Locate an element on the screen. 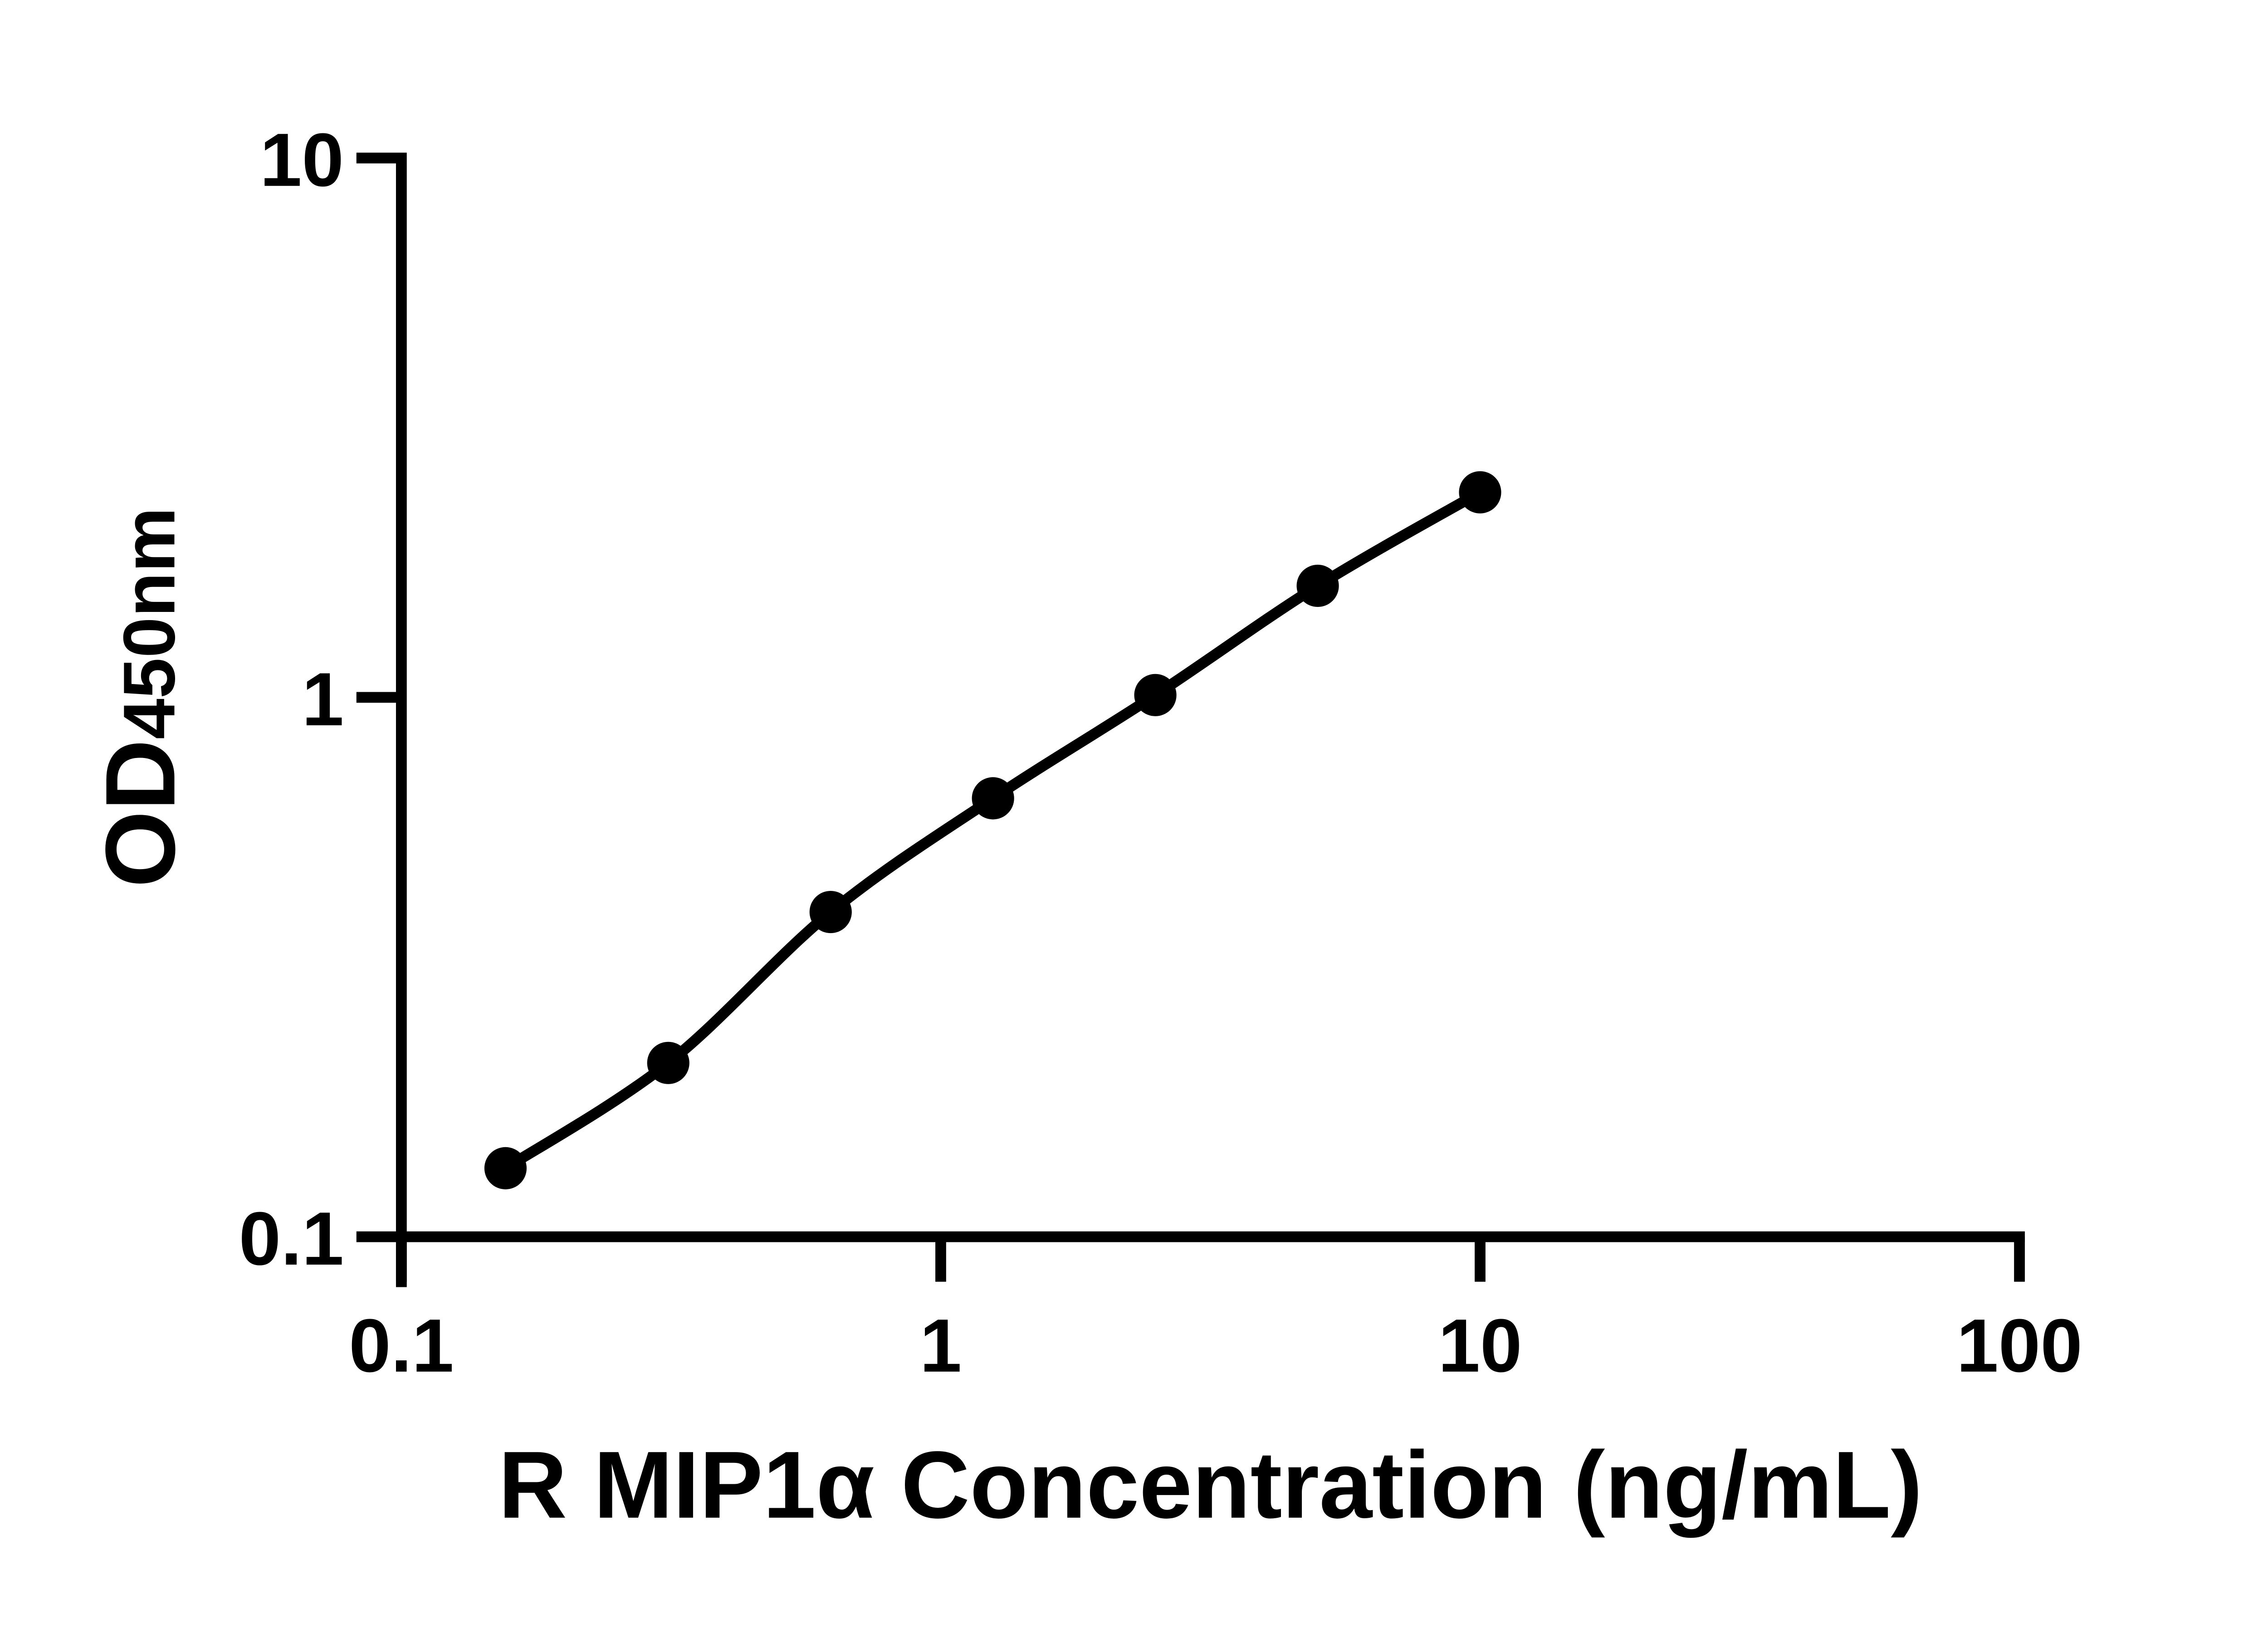 This screenshot has height=1633, width=2268. y-axis-title-subscript: 450nm is located at coordinates (149, 623).